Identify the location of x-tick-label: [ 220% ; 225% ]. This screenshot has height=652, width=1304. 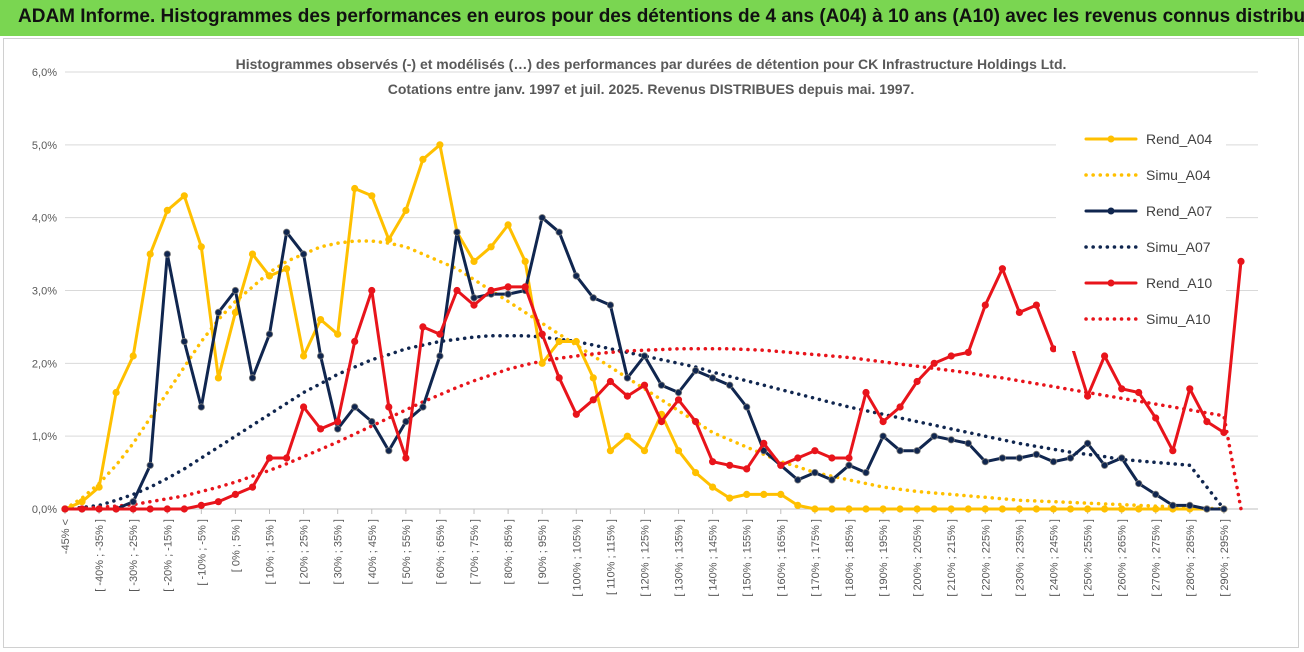
(986, 558).